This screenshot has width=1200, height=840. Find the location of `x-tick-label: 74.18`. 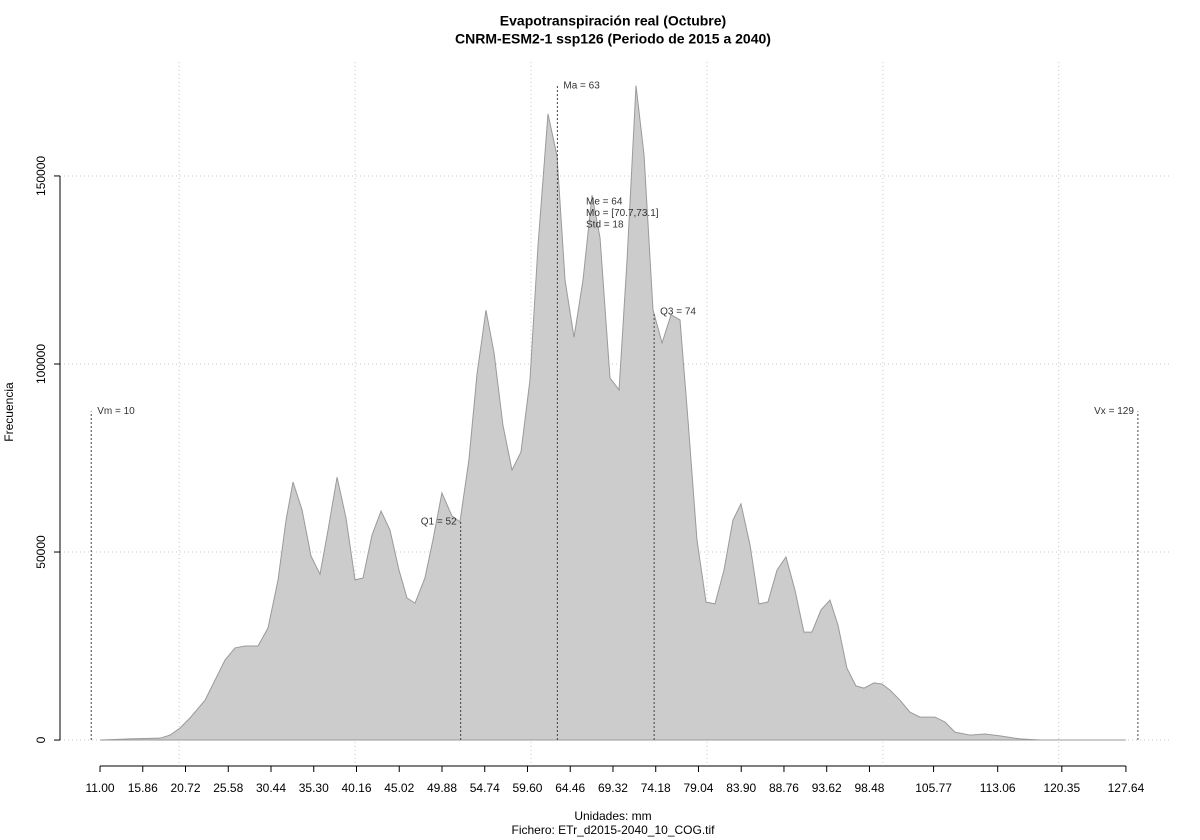

x-tick-label: 74.18 is located at coordinates (656, 788).